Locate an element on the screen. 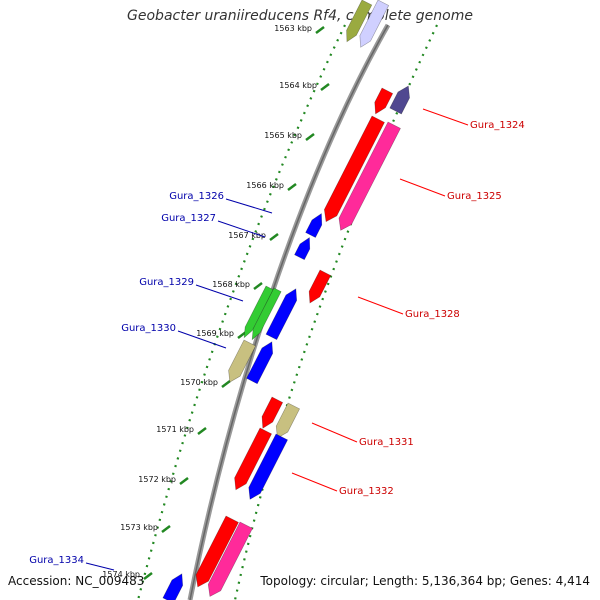 Image resolution: width=600 pixels, height=600 pixels. gene-label-right: Gura_1328 is located at coordinates (432, 314).